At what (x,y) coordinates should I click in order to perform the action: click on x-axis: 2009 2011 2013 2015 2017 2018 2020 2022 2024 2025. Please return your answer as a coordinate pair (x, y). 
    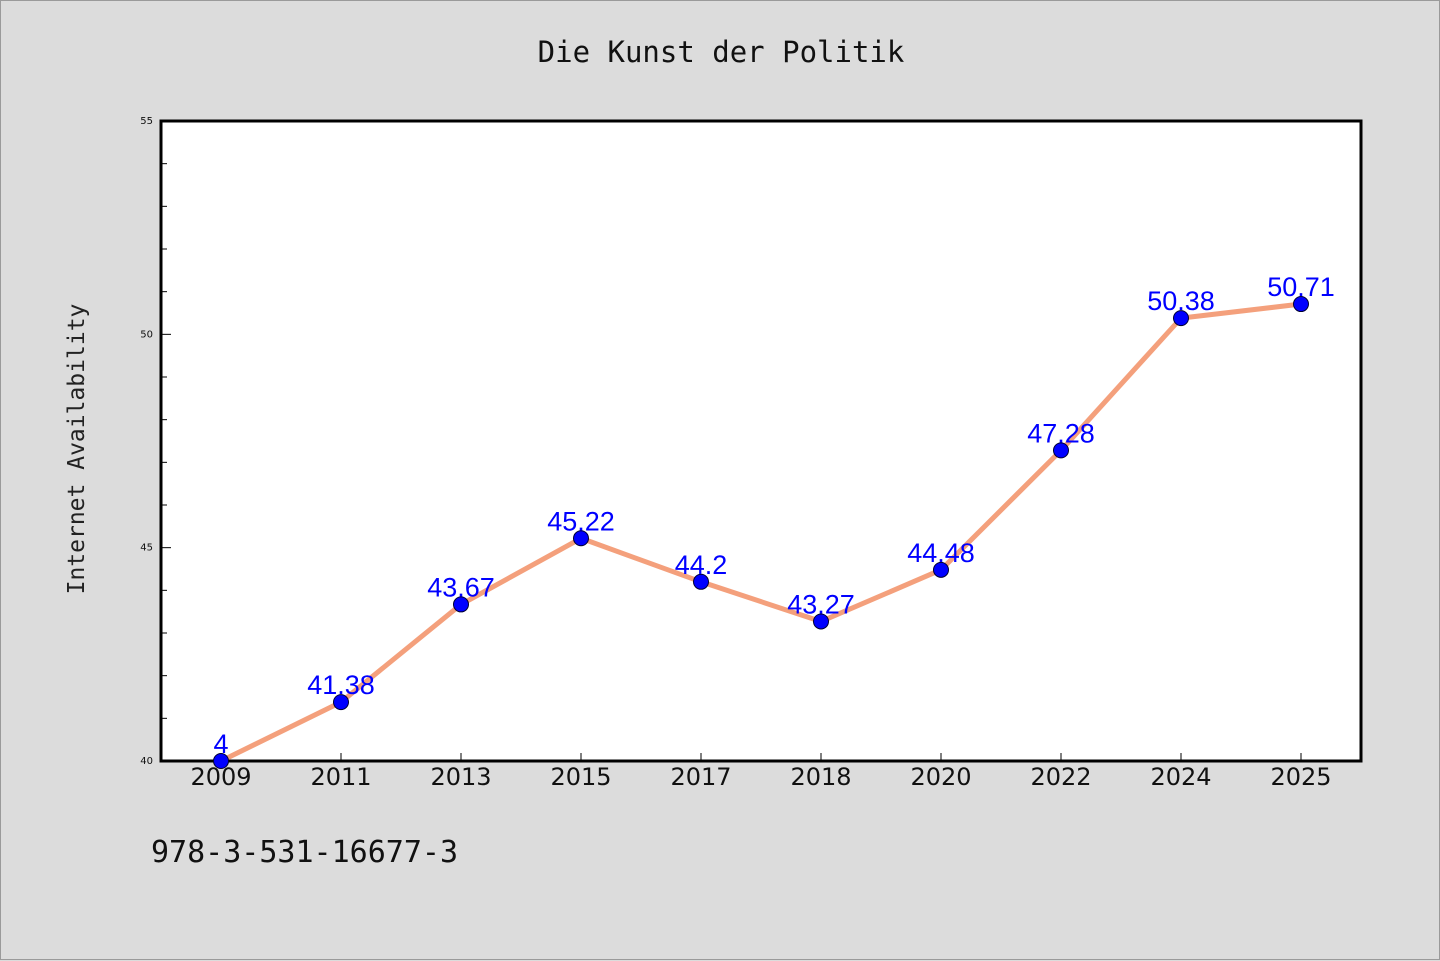
    Looking at the image, I should click on (761, 772).